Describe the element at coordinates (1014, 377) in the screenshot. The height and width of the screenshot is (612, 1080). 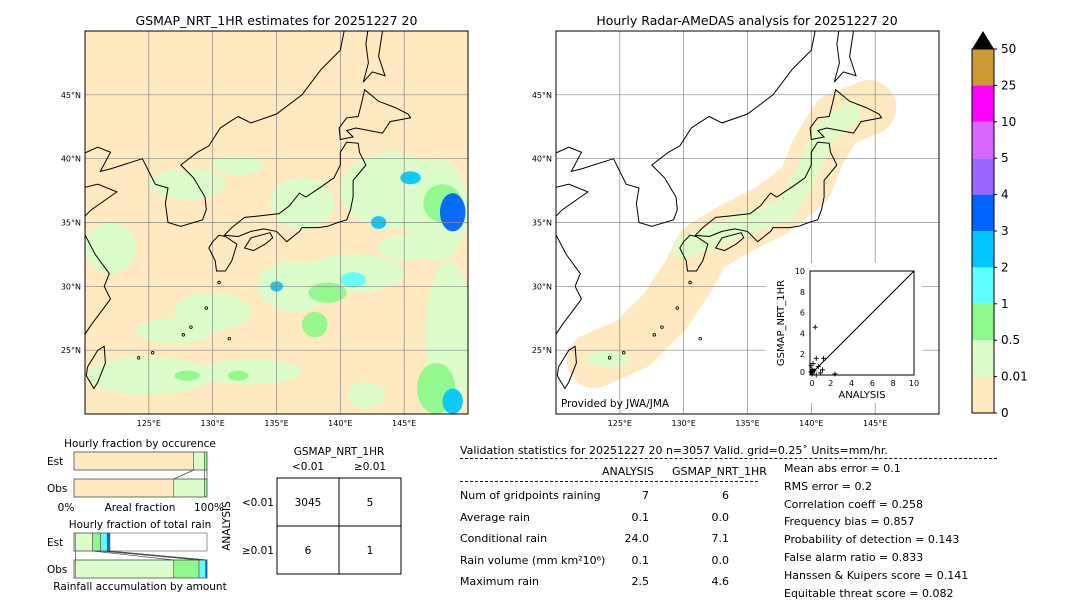
I see `colorbar-label: 0.01` at that location.